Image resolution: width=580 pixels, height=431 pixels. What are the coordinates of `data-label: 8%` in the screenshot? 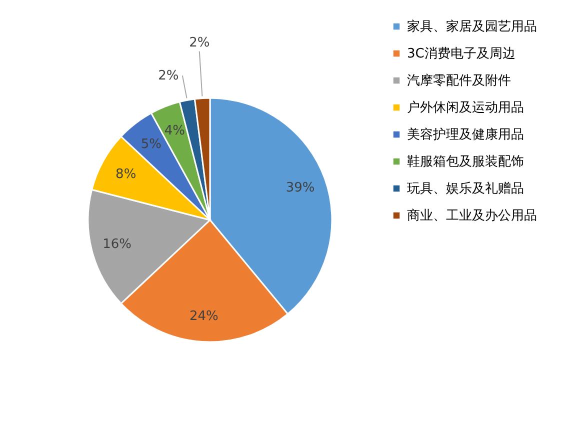 It's located at (126, 174).